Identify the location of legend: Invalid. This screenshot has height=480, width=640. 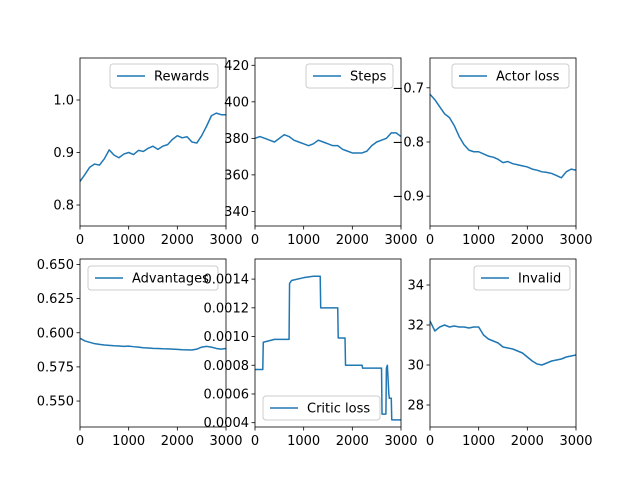
(522, 278).